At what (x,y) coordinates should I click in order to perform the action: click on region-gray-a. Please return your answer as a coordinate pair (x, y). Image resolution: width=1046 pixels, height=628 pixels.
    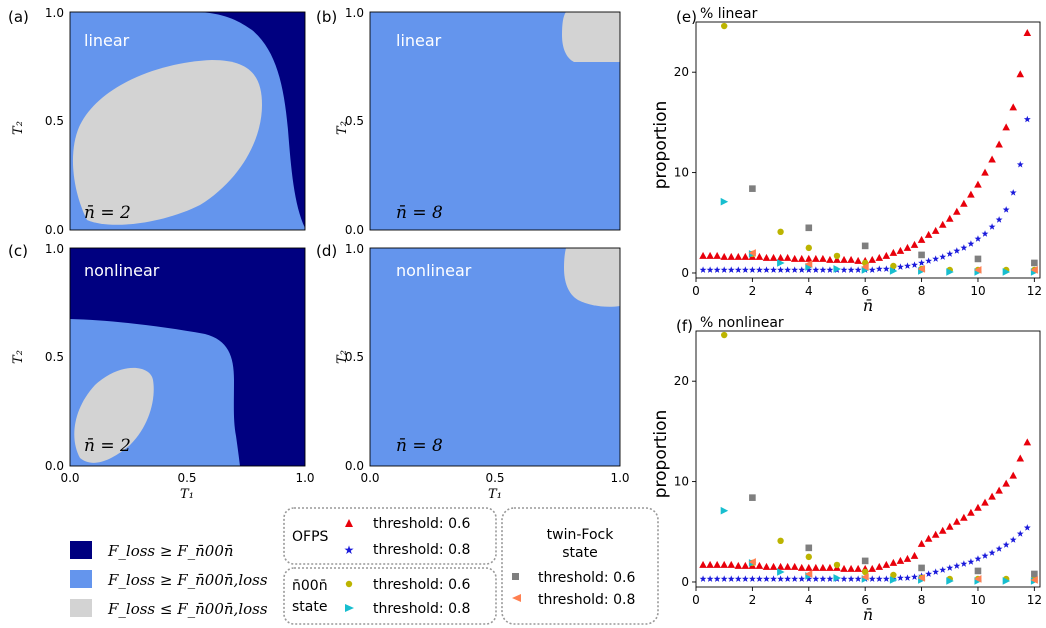
    Looking at the image, I should click on (167, 142).